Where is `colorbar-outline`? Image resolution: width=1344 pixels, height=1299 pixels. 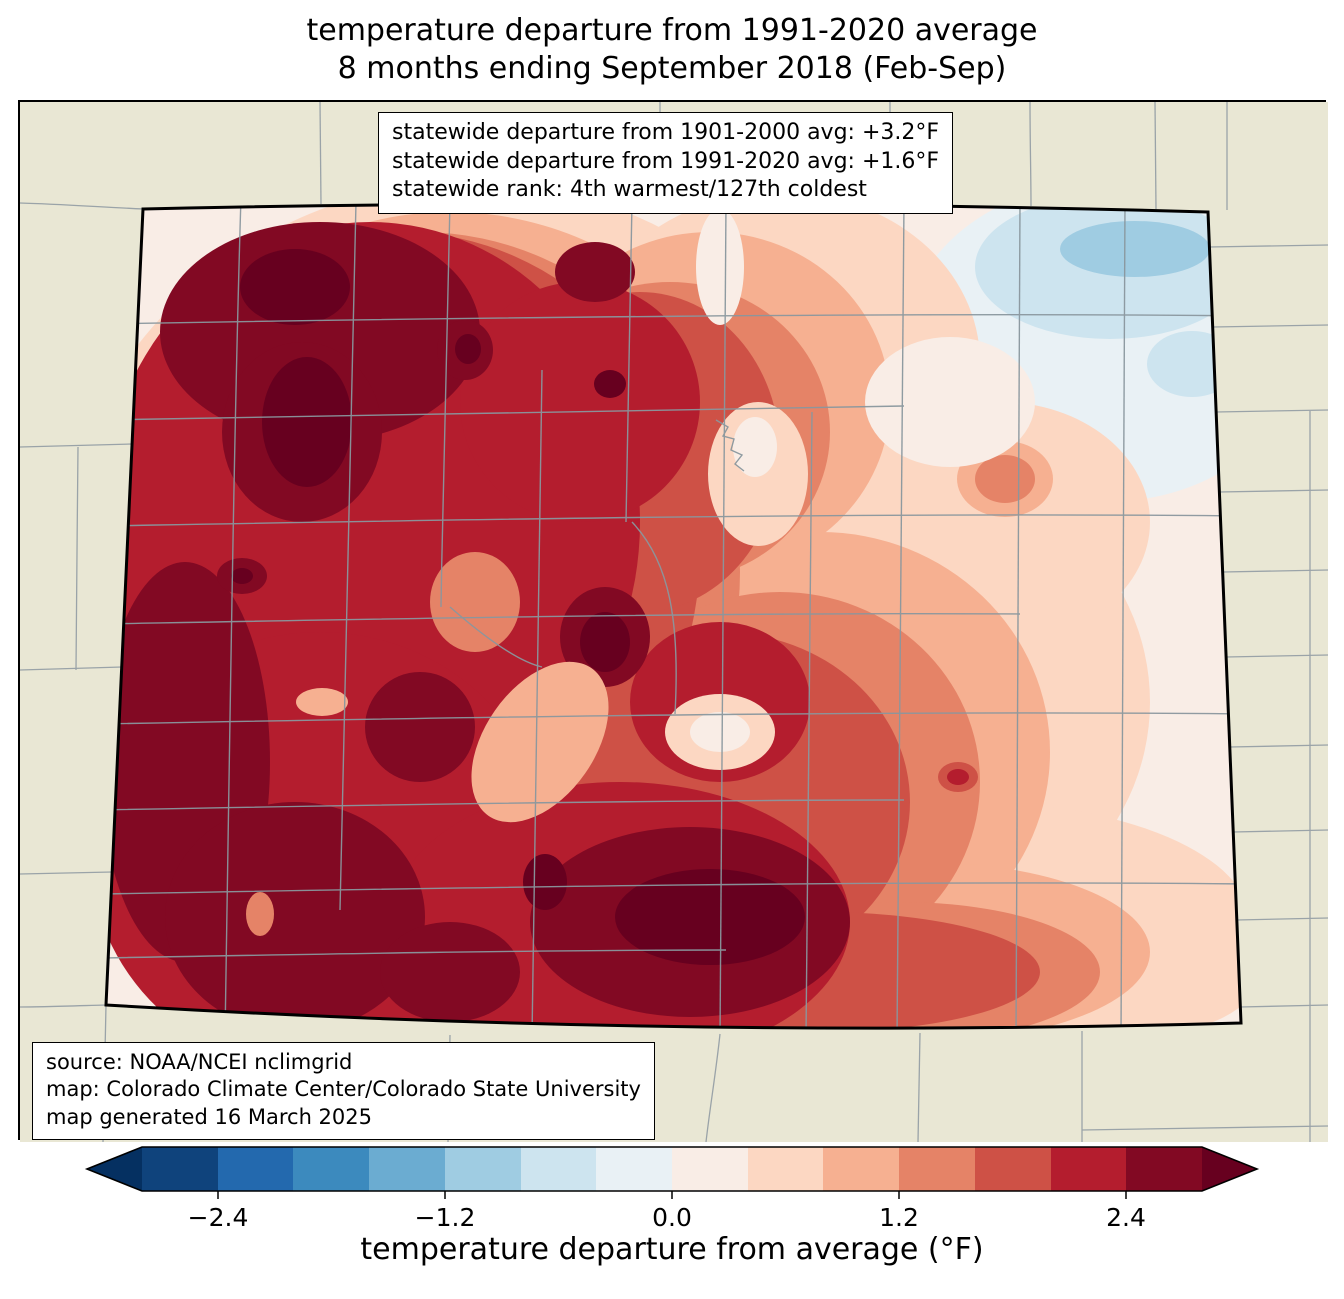 colorbar-outline is located at coordinates (672, 1169).